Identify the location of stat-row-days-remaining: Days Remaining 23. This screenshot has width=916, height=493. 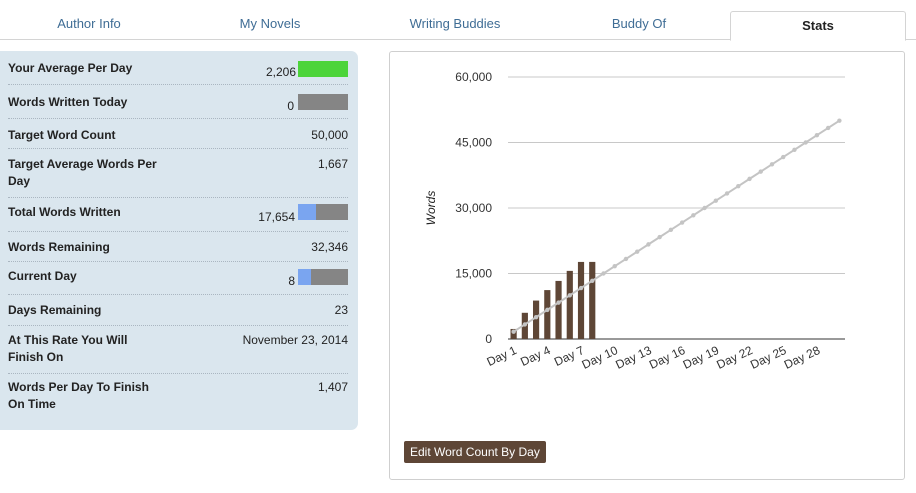
(178, 310).